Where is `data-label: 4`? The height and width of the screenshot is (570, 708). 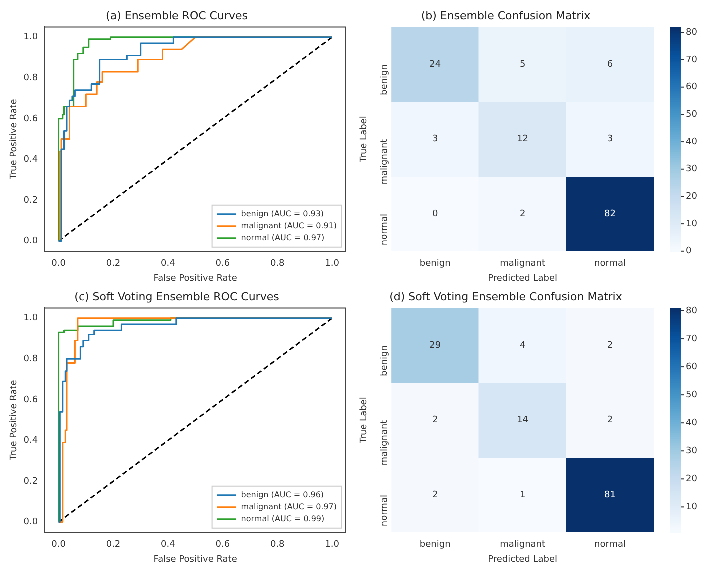
data-label: 4 is located at coordinates (523, 345).